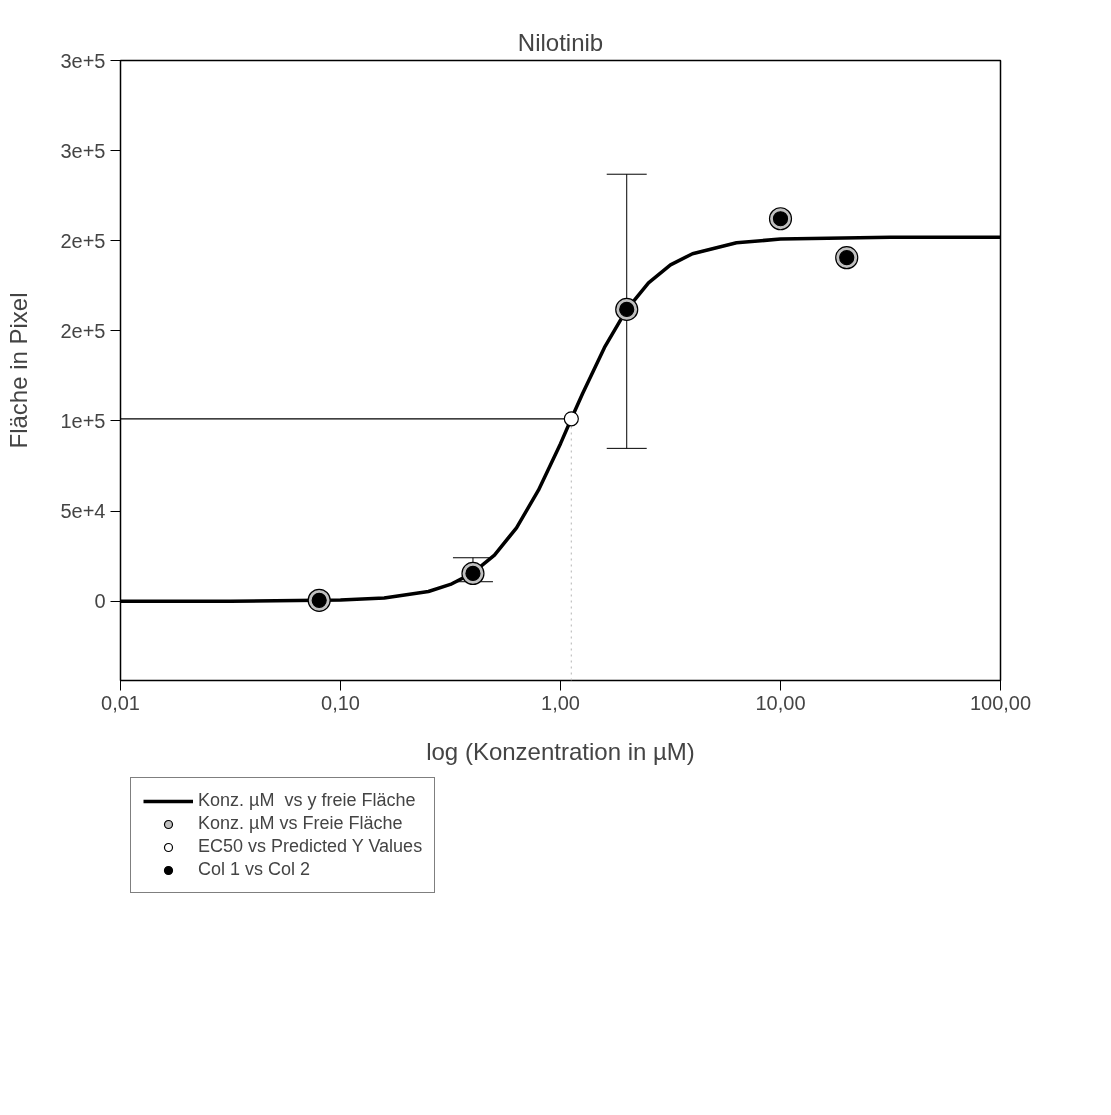 This screenshot has width=1111, height=1115. Describe the element at coordinates (560, 751) in the screenshot. I see `x-axis-title: log (Konzentration in µM)` at that location.